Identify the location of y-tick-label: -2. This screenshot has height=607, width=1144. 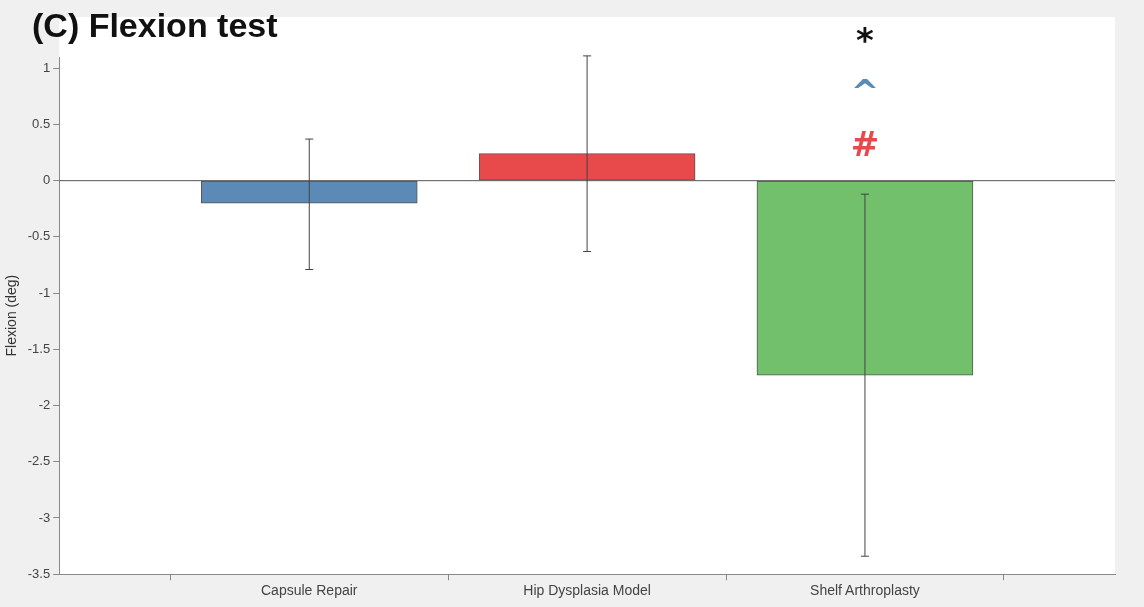
(44, 405).